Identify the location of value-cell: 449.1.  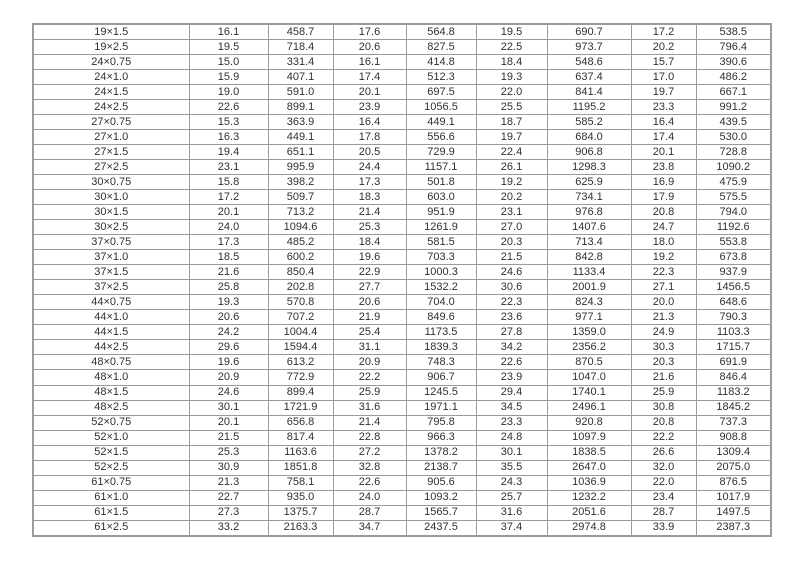
(300, 137).